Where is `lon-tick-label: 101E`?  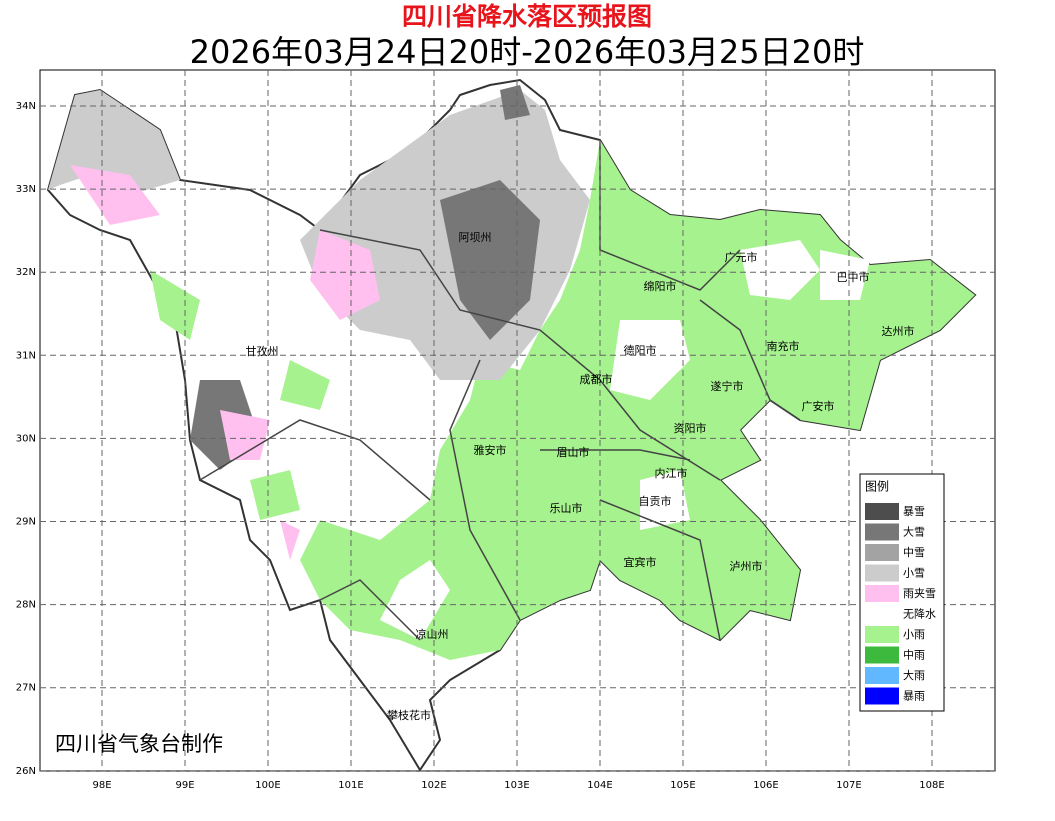
lon-tick-label: 101E is located at coordinates (350, 785).